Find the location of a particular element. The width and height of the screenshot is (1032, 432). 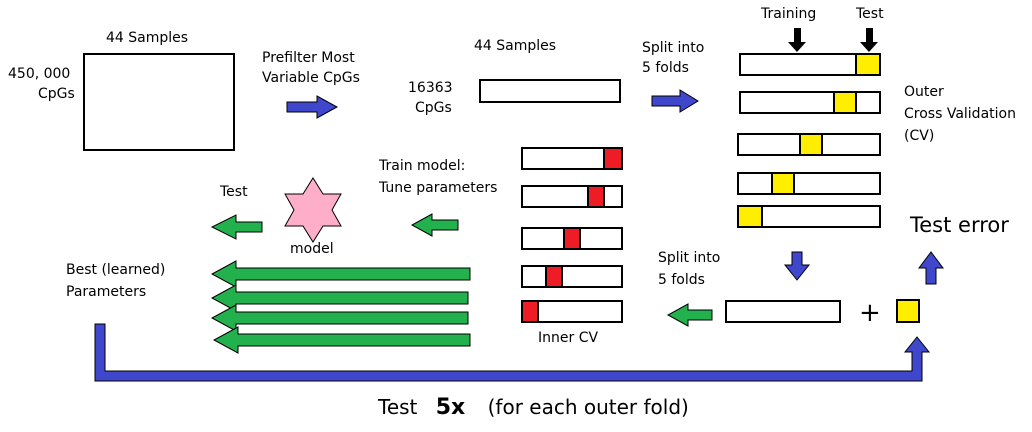

prefilter-label-1: Prefilter Most is located at coordinates (308, 58).